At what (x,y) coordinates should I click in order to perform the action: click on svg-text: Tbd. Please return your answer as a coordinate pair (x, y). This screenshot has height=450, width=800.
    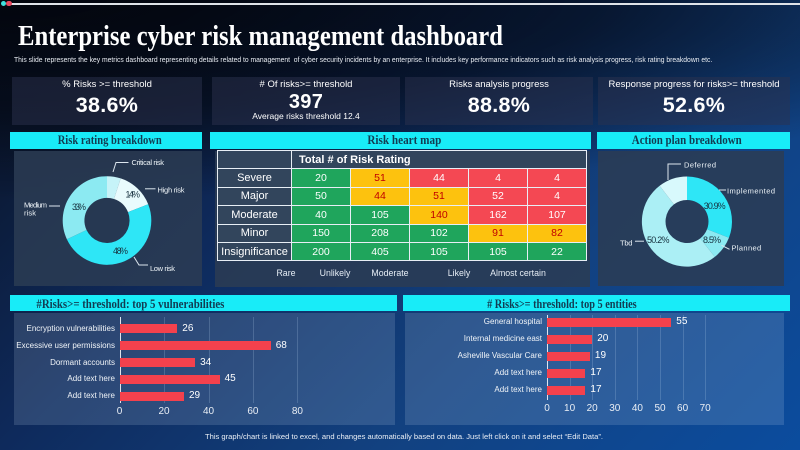
    Looking at the image, I should click on (626, 243).